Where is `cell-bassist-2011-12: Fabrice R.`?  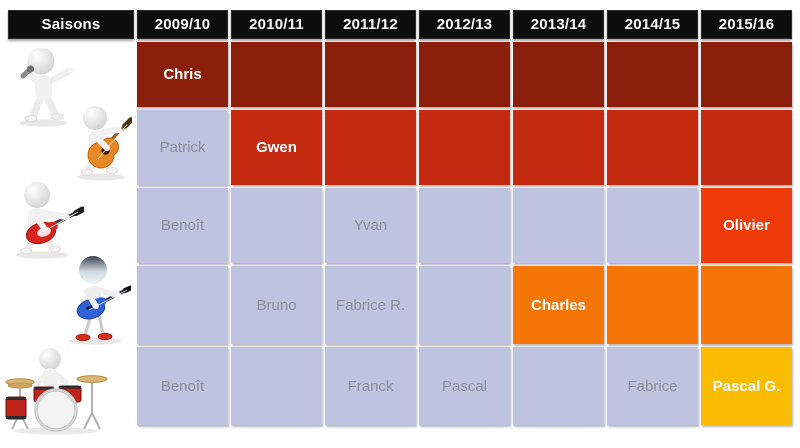 cell-bassist-2011-12: Fabrice R. is located at coordinates (370, 305).